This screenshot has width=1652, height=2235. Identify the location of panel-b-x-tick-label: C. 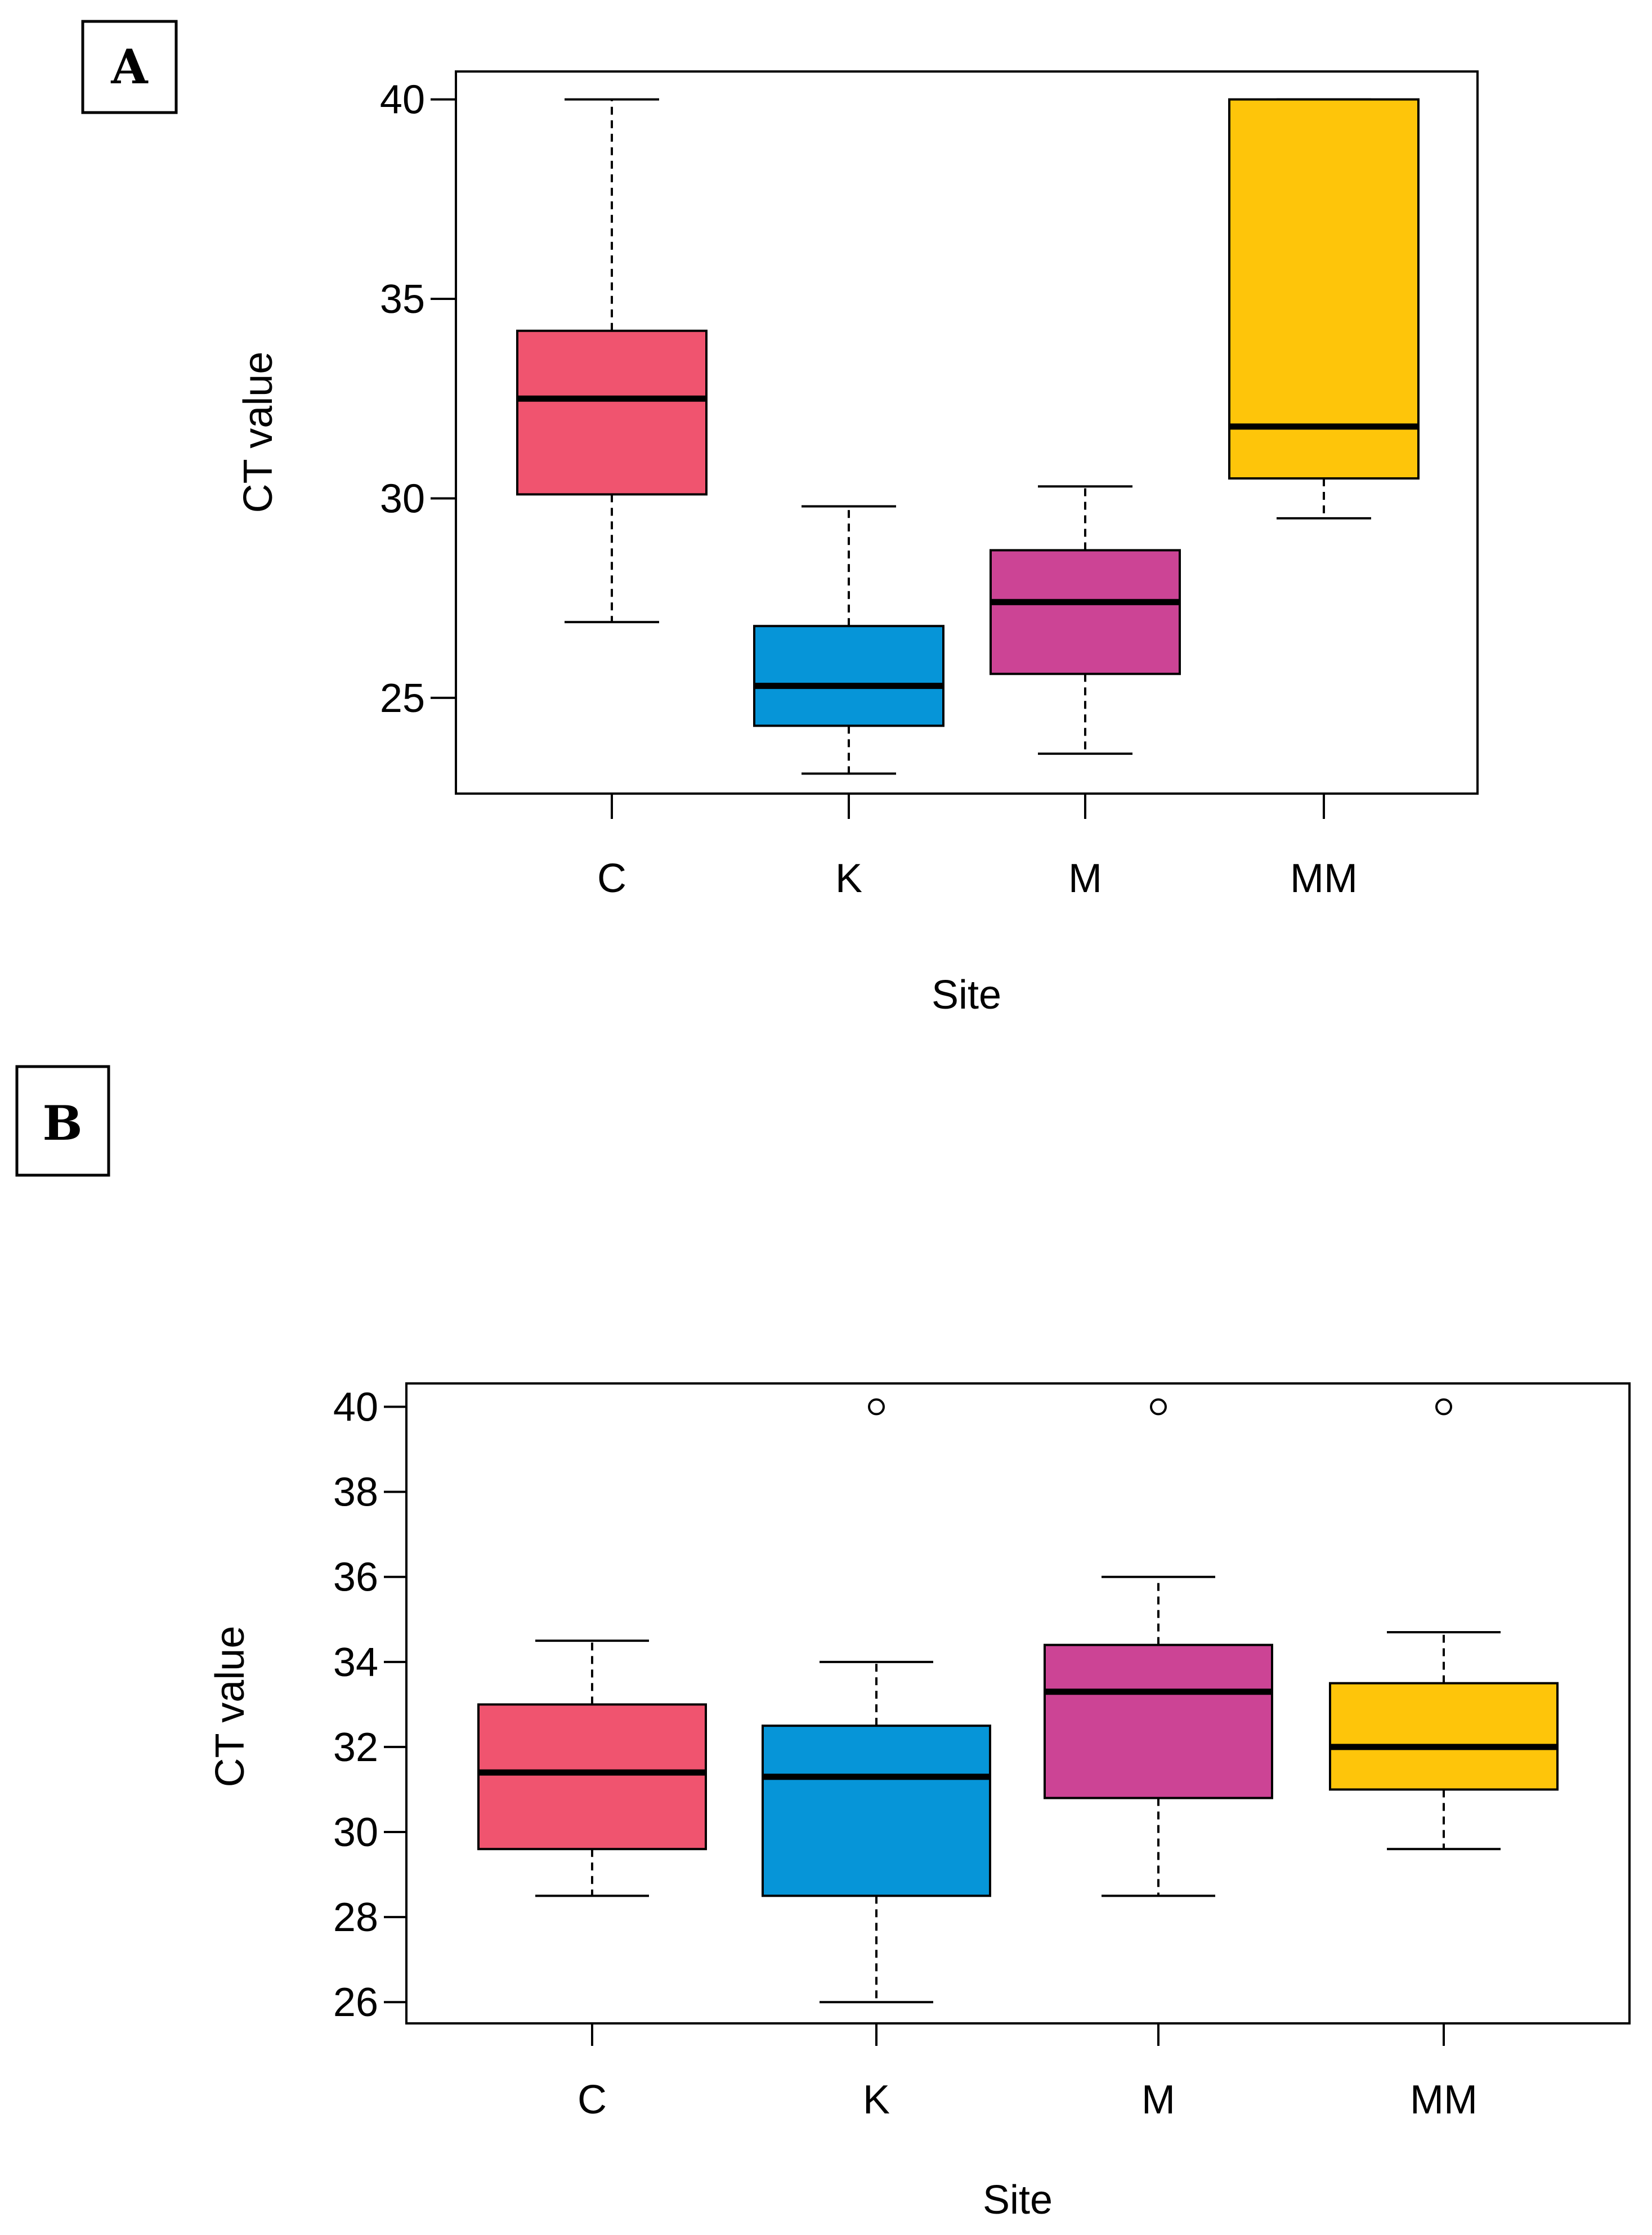
(592, 2099).